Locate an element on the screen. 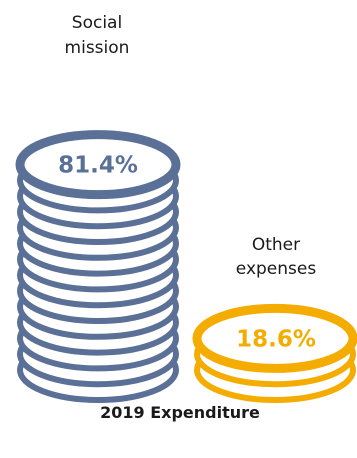 The width and height of the screenshot is (357, 458). value-label-other-expenses: 18.6% is located at coordinates (276, 339).